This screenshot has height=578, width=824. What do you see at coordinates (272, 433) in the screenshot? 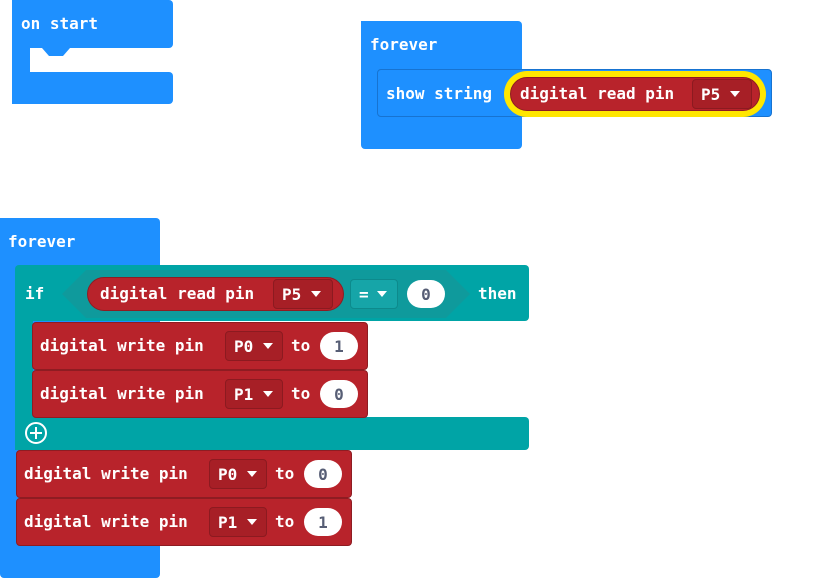
I see `if-footer` at bounding box center [272, 433].